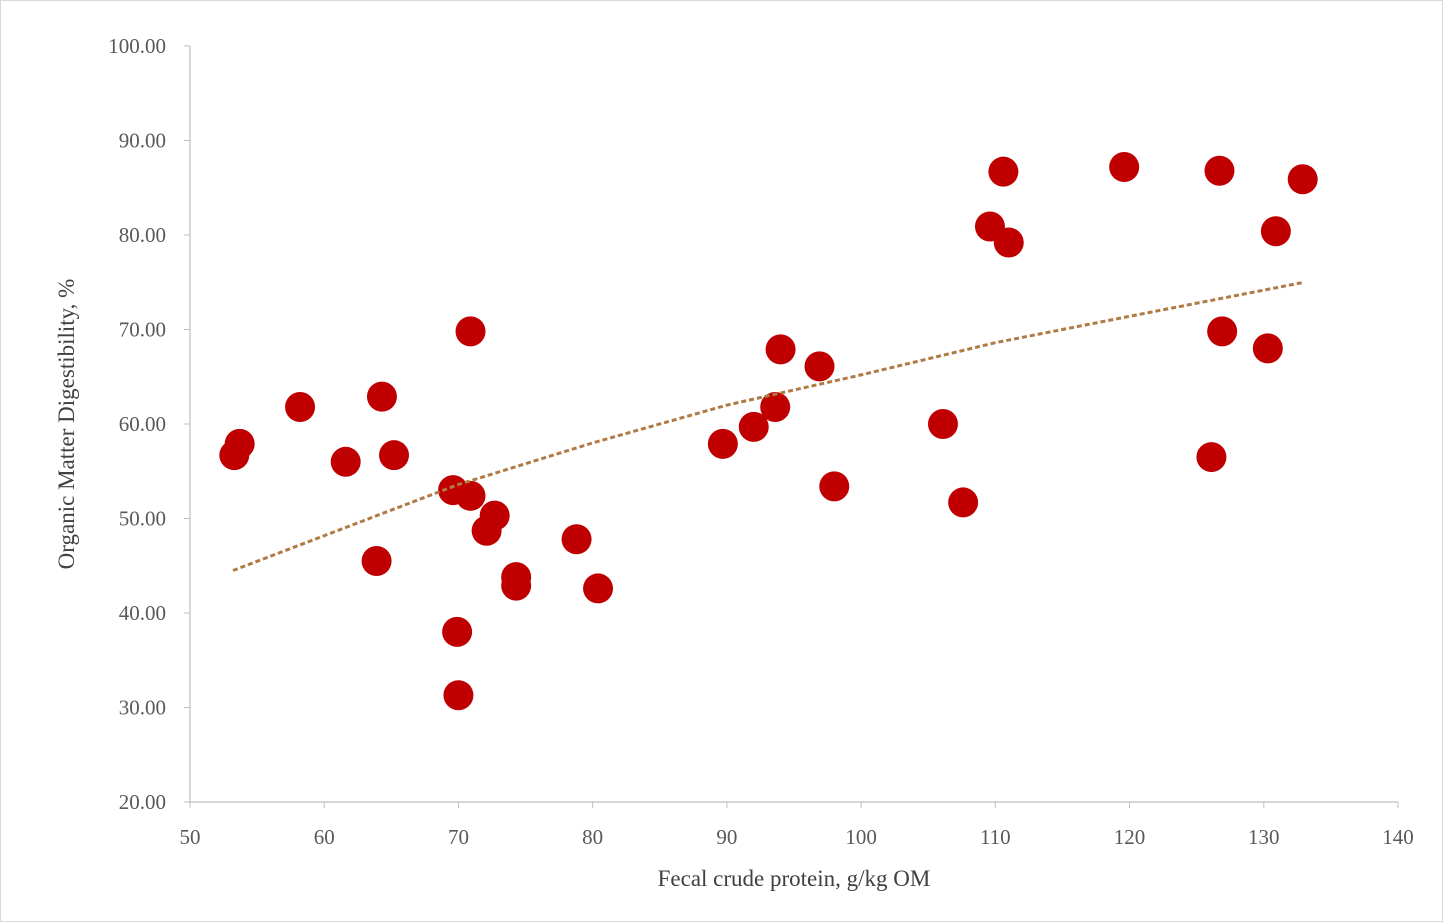 The width and height of the screenshot is (1443, 923). What do you see at coordinates (190, 837) in the screenshot?
I see `x-tick-label: 50` at bounding box center [190, 837].